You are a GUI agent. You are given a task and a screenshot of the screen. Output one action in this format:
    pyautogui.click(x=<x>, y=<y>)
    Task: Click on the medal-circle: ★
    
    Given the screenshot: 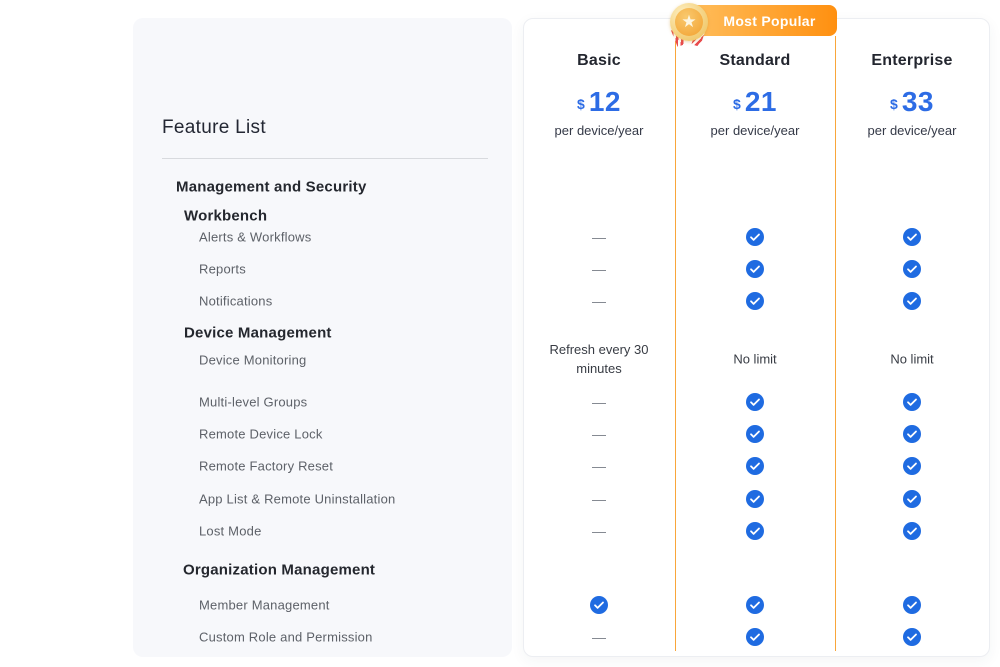 What is the action you would take?
    pyautogui.click(x=689, y=22)
    